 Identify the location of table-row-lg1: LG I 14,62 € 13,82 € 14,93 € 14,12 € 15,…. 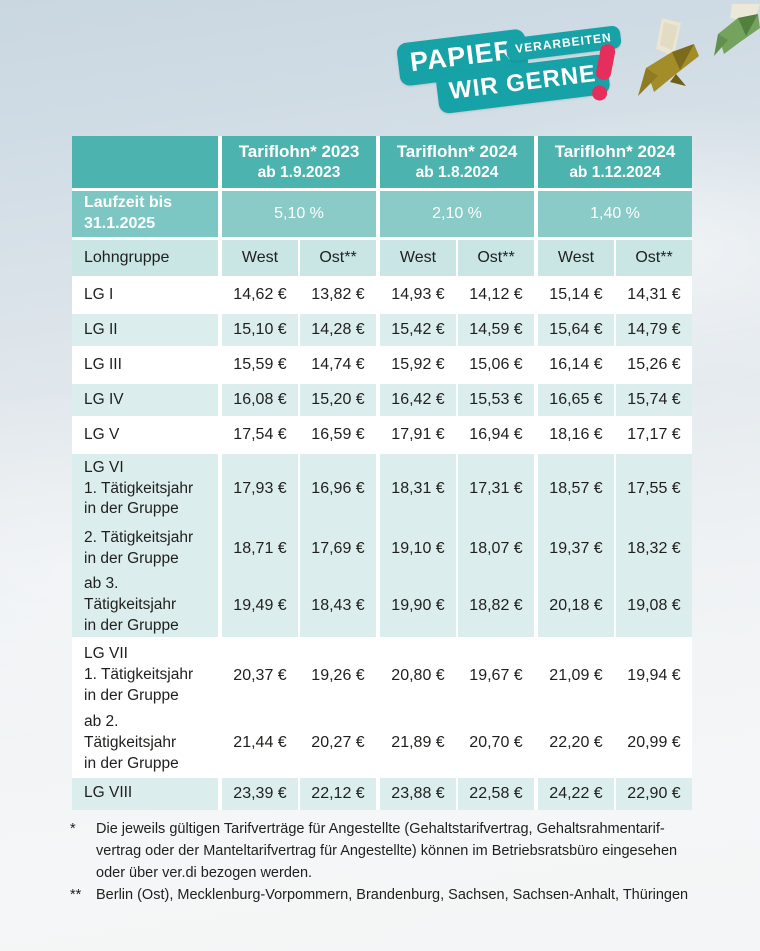
(382, 295).